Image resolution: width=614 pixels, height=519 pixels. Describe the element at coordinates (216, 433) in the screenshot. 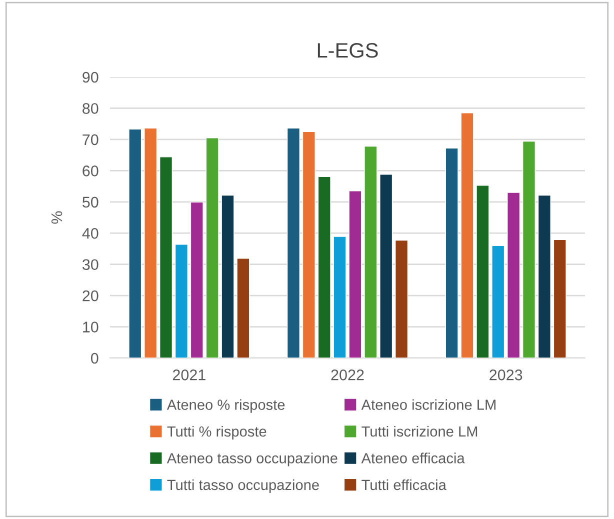

I see `legend-label: Tutti % risposte` at that location.